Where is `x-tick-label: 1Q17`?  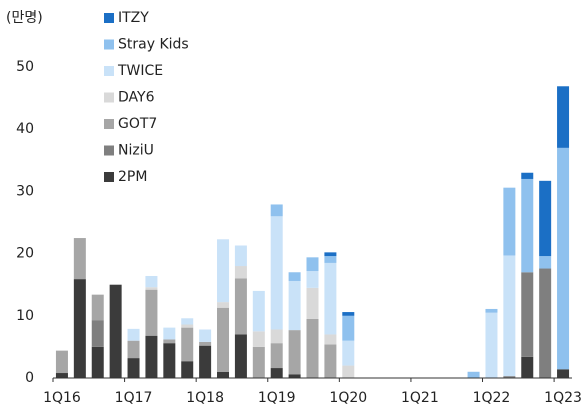
x-tick-label: 1Q17 is located at coordinates (134, 398).